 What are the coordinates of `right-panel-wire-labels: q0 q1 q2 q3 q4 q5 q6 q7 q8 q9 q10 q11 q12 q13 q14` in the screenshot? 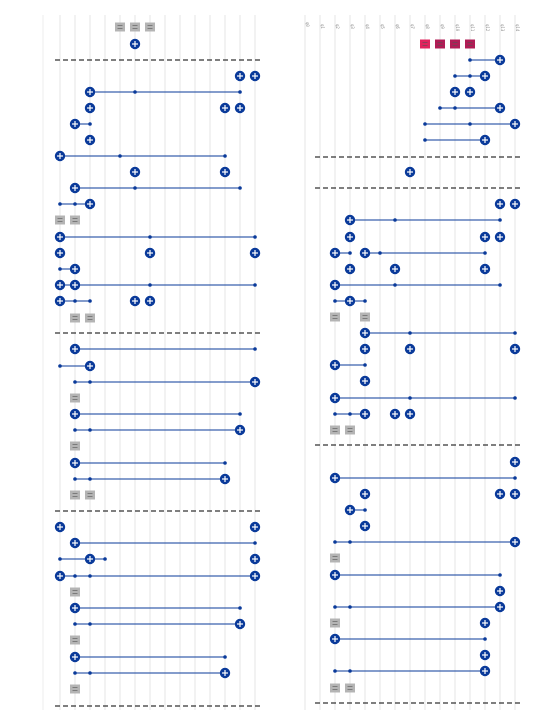 It's located at (412, 27).